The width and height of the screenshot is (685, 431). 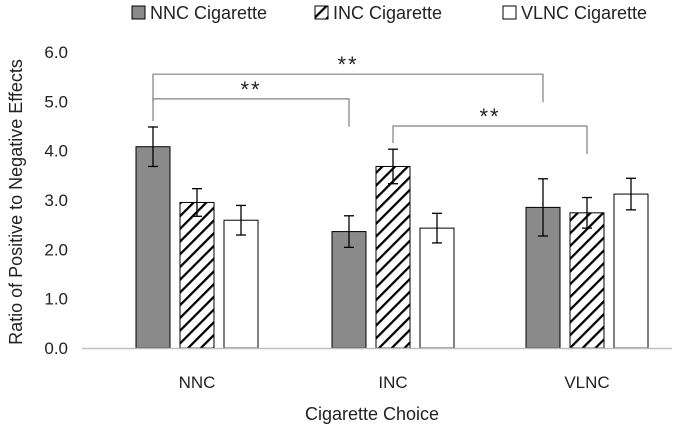 I want to click on legend-item: NNC Cigarette, so click(x=199, y=13).